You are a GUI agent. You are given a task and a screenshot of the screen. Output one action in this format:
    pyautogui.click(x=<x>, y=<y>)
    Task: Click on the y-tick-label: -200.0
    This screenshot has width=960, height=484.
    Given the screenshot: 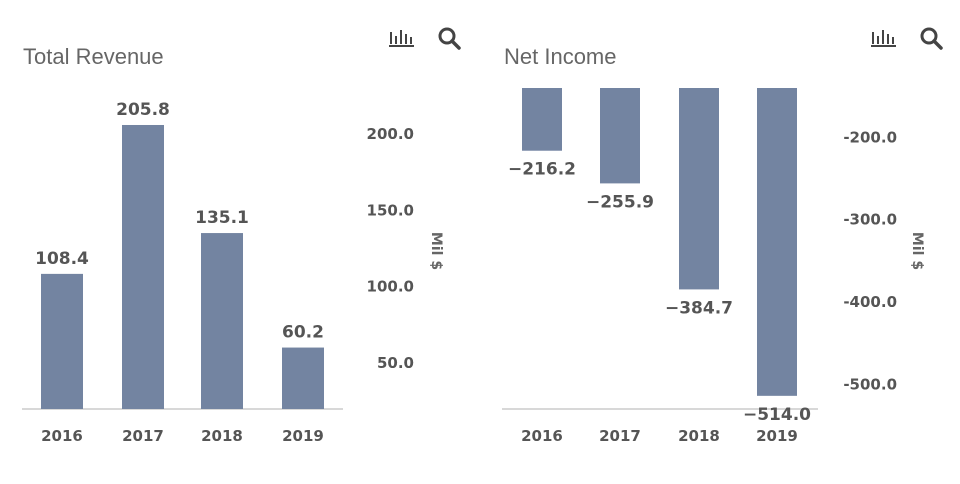 What is the action you would take?
    pyautogui.click(x=870, y=137)
    